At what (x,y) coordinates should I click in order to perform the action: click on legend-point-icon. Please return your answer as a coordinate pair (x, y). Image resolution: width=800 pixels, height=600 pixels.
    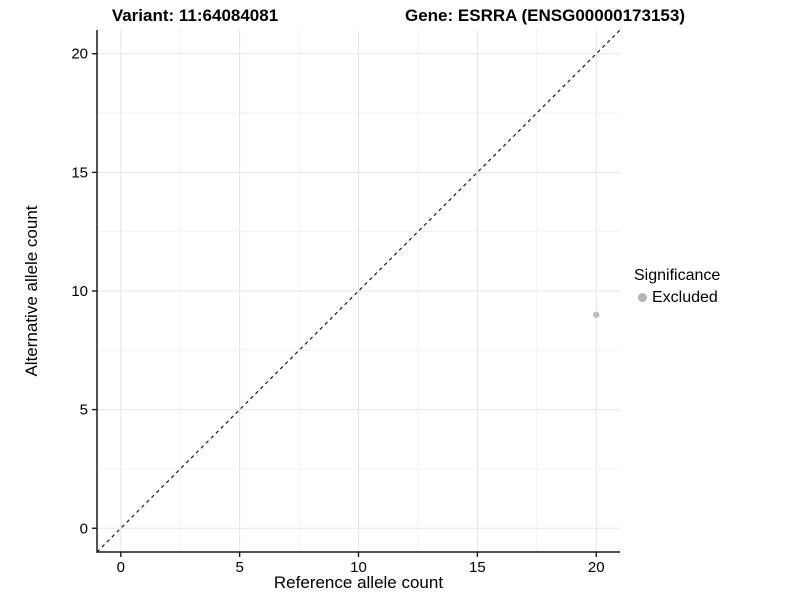
    Looking at the image, I should click on (642, 297).